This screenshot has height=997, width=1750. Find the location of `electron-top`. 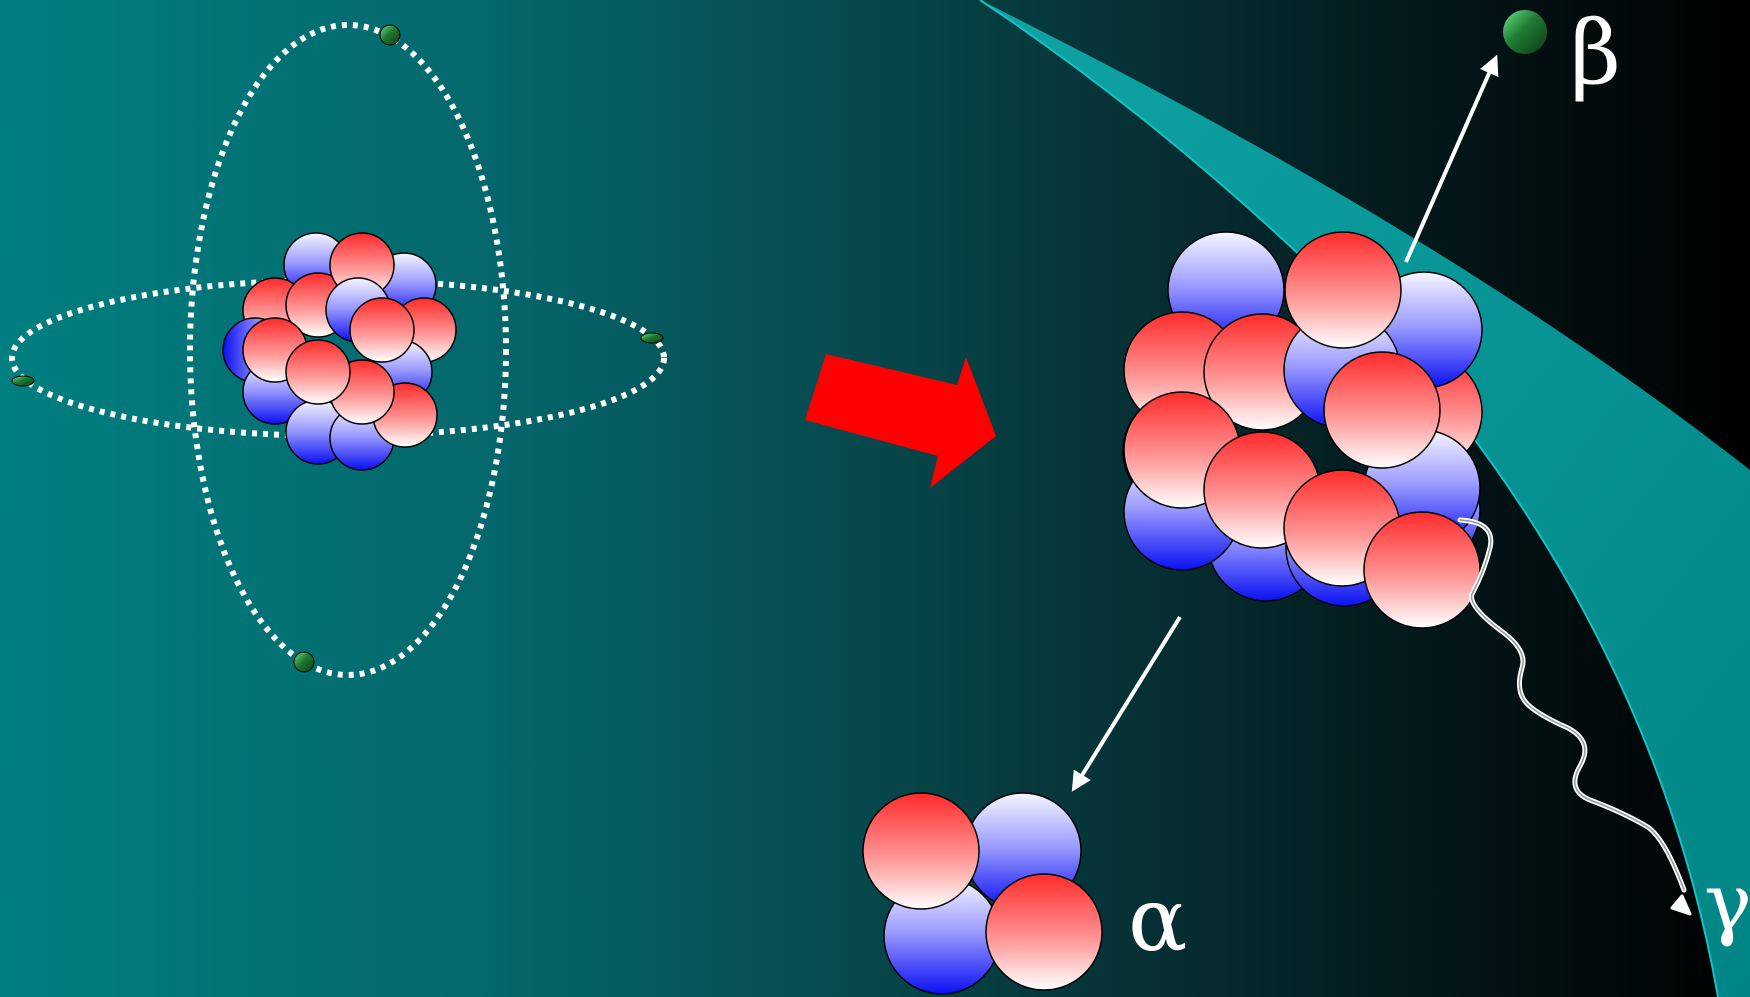

electron-top is located at coordinates (390, 35).